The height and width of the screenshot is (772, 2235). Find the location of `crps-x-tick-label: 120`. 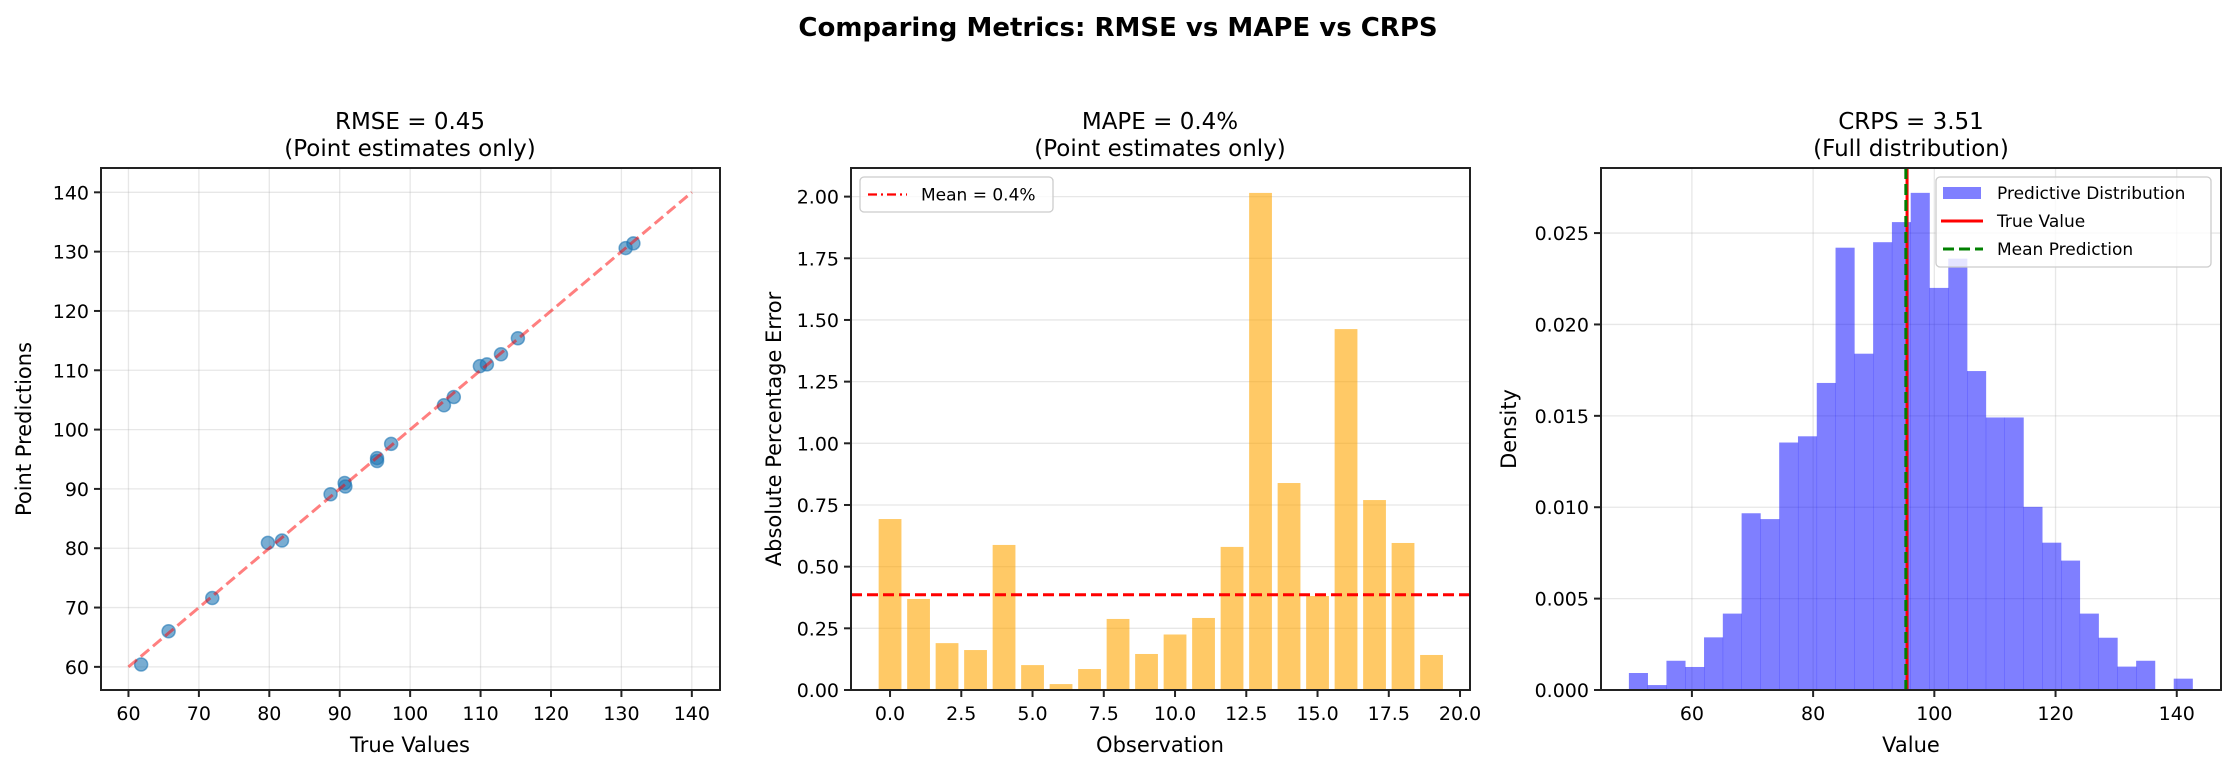

crps-x-tick-label: 120 is located at coordinates (2055, 714).